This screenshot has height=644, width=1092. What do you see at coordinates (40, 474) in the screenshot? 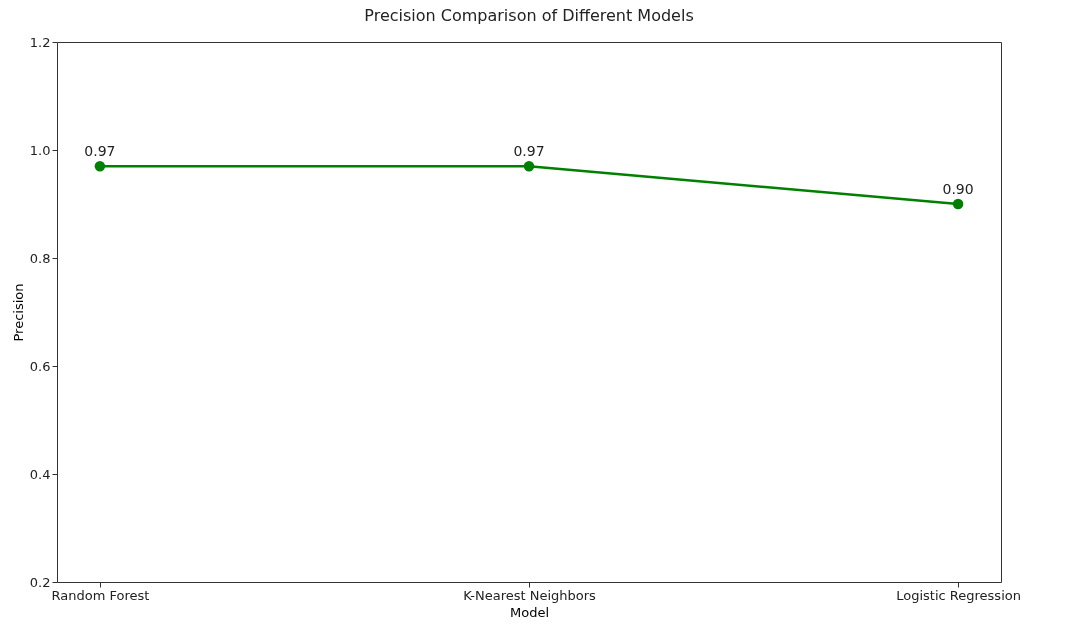
I see `y-tick-label: 0.4` at bounding box center [40, 474].